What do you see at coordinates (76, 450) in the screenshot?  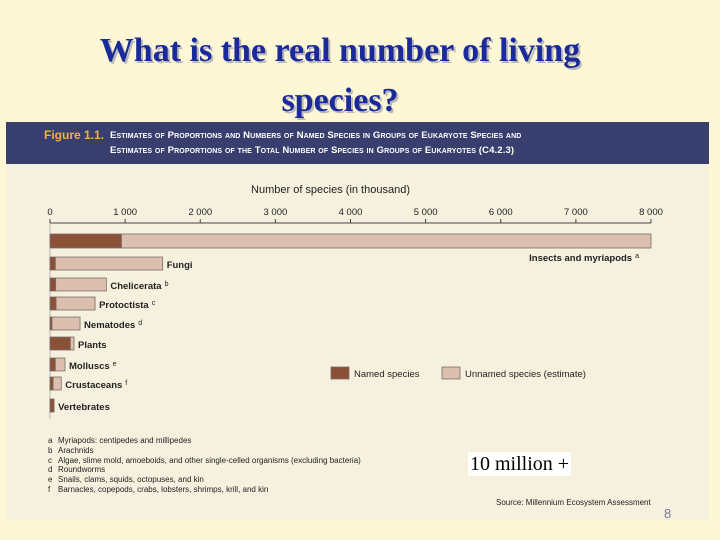 I see `footnote-text: Arachnids` at bounding box center [76, 450].